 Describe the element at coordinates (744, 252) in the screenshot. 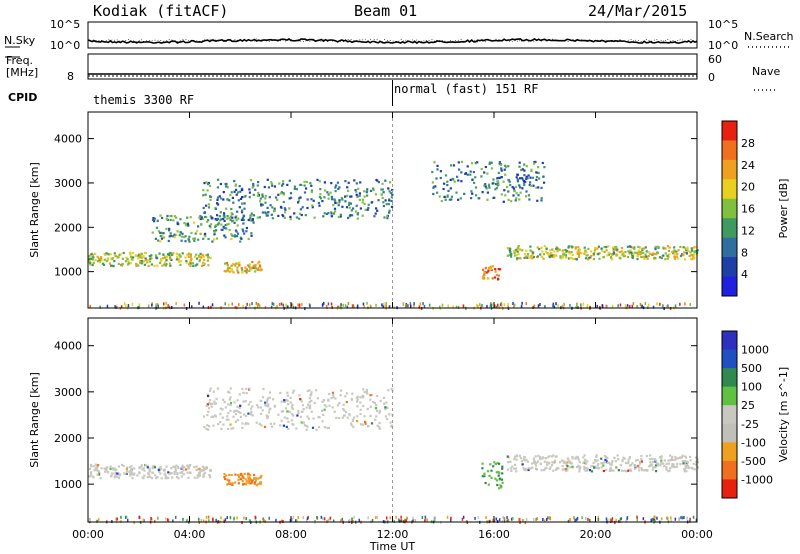

I see `power-colorbar-tick: 8` at that location.